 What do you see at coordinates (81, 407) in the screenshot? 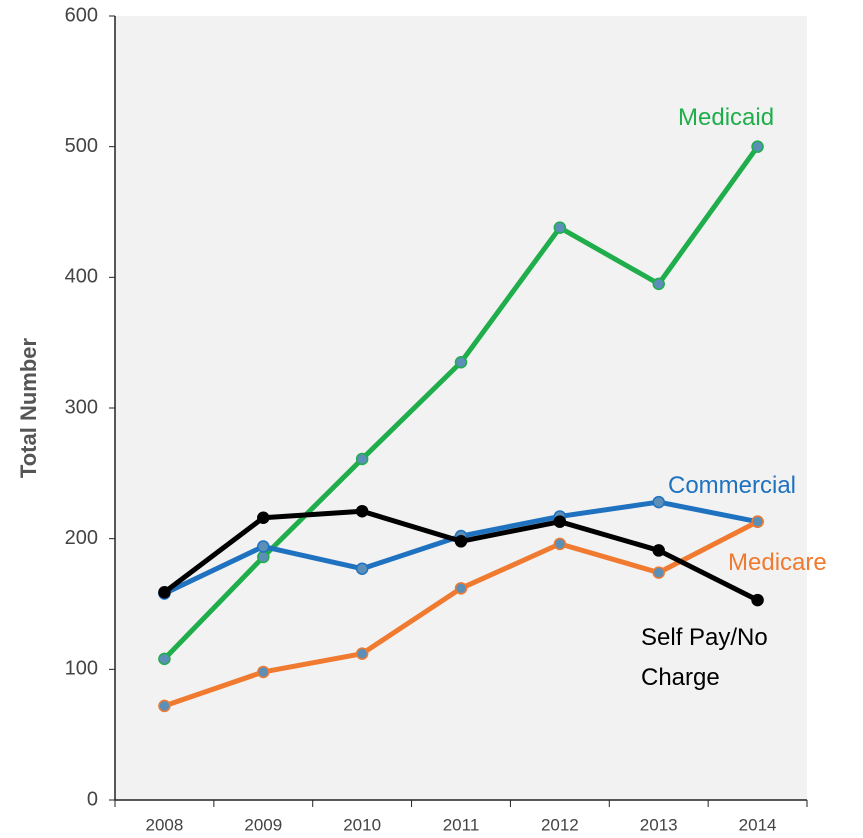
I see `y-tick-label: 300` at bounding box center [81, 407].